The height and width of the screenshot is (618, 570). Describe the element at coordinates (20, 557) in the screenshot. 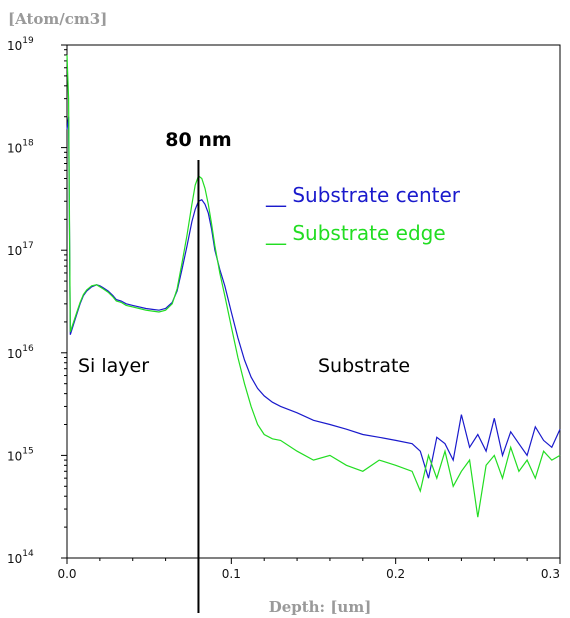

I see `y-tick-label: 1014` at that location.